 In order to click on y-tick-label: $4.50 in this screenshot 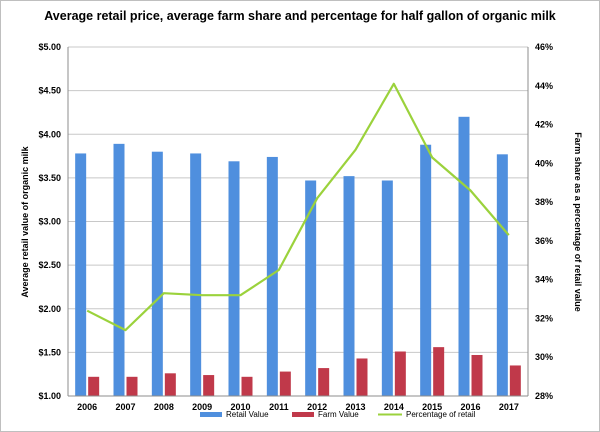, I will do `click(49, 91)`.